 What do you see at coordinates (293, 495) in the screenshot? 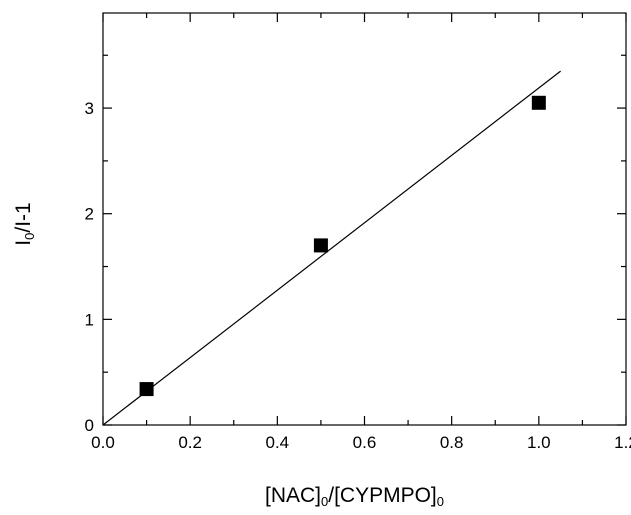
I see `label-text: [NAC]` at bounding box center [293, 495].